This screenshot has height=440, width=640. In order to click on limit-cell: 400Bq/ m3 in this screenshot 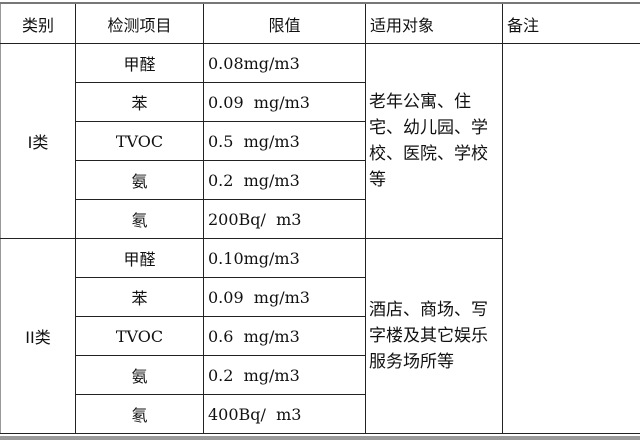, I will do `click(284, 414)`.